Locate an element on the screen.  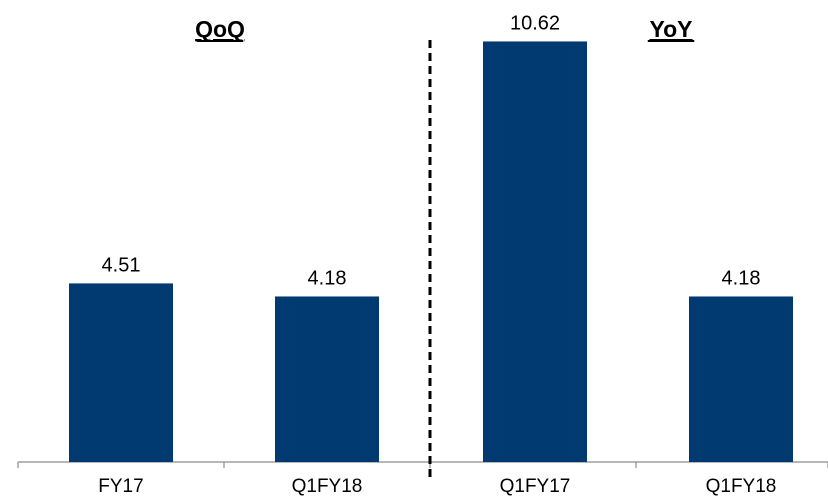
data-label: 10.62 is located at coordinates (535, 23).